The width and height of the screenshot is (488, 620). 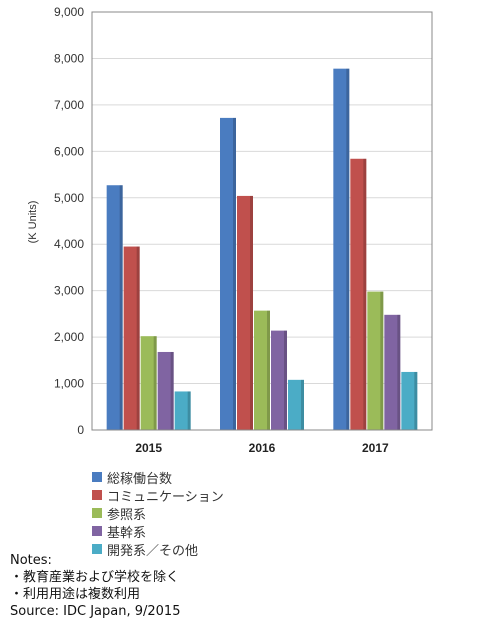 I want to click on x-tick-labels: 2015 2016 2017, so click(x=262, y=448).